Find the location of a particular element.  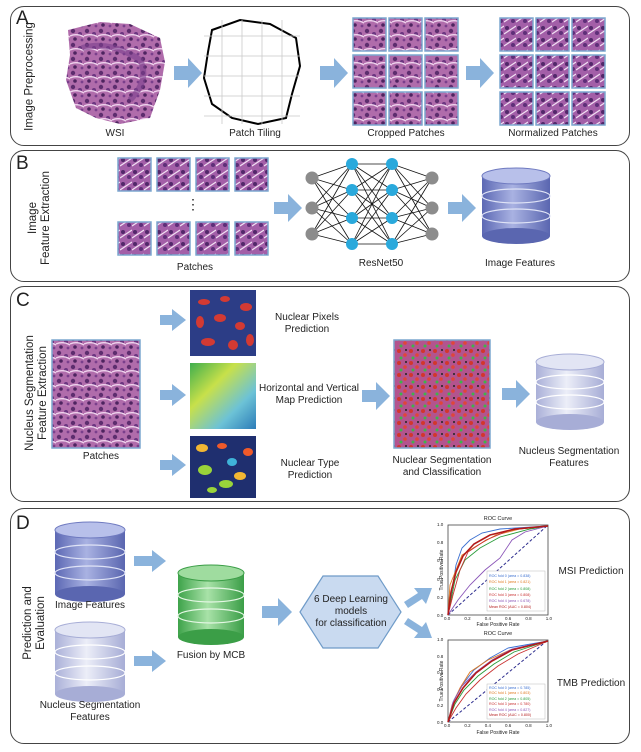

caption-models-line2: models is located at coordinates (351, 611).